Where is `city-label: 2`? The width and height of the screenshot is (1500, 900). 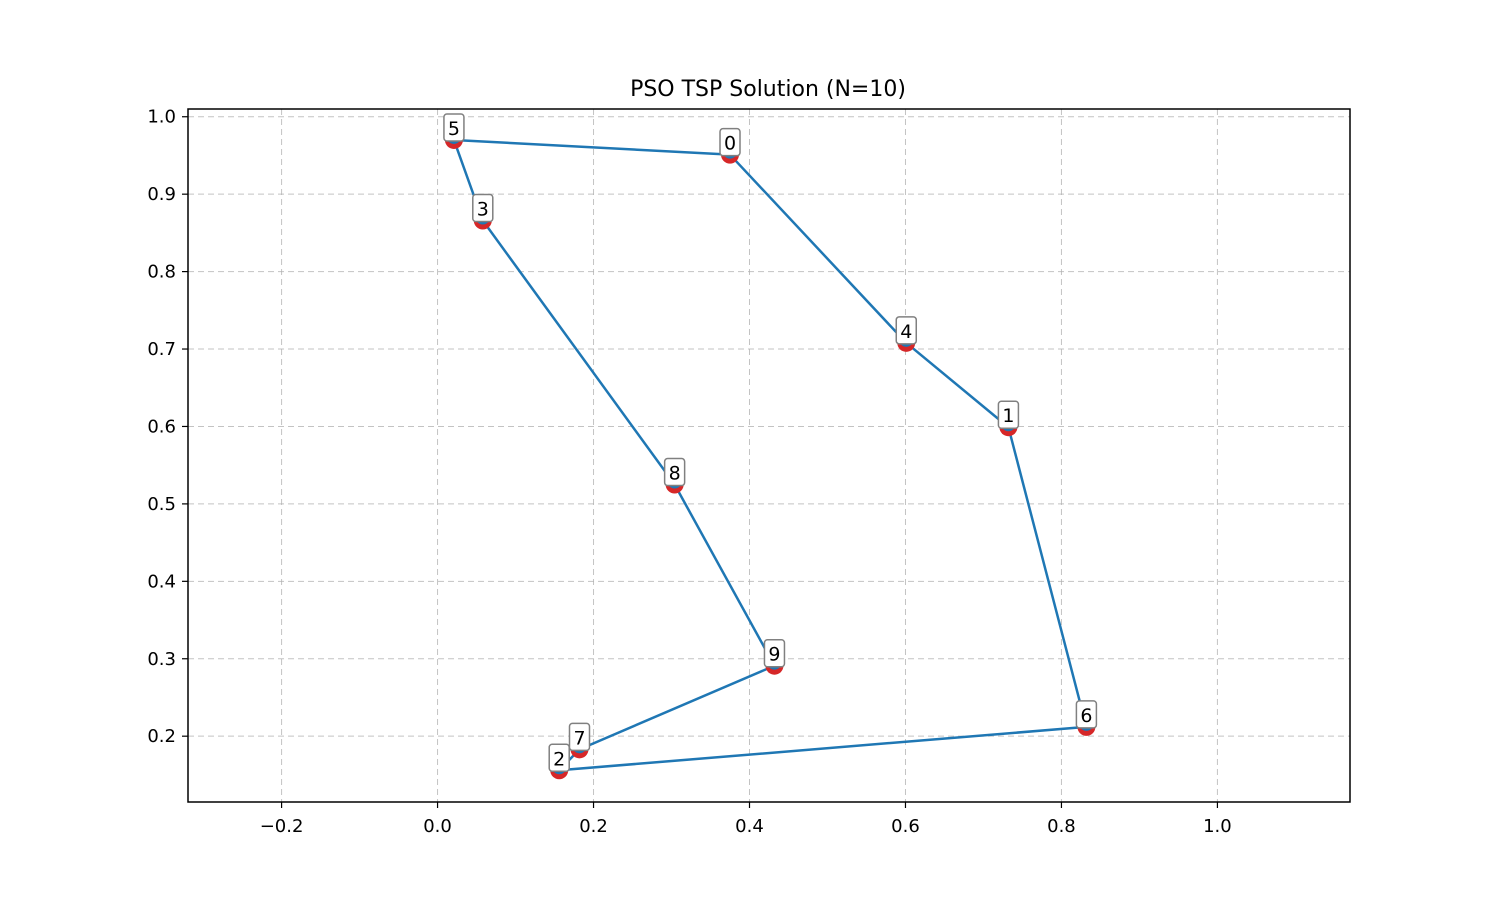
city-label: 2 is located at coordinates (559, 759).